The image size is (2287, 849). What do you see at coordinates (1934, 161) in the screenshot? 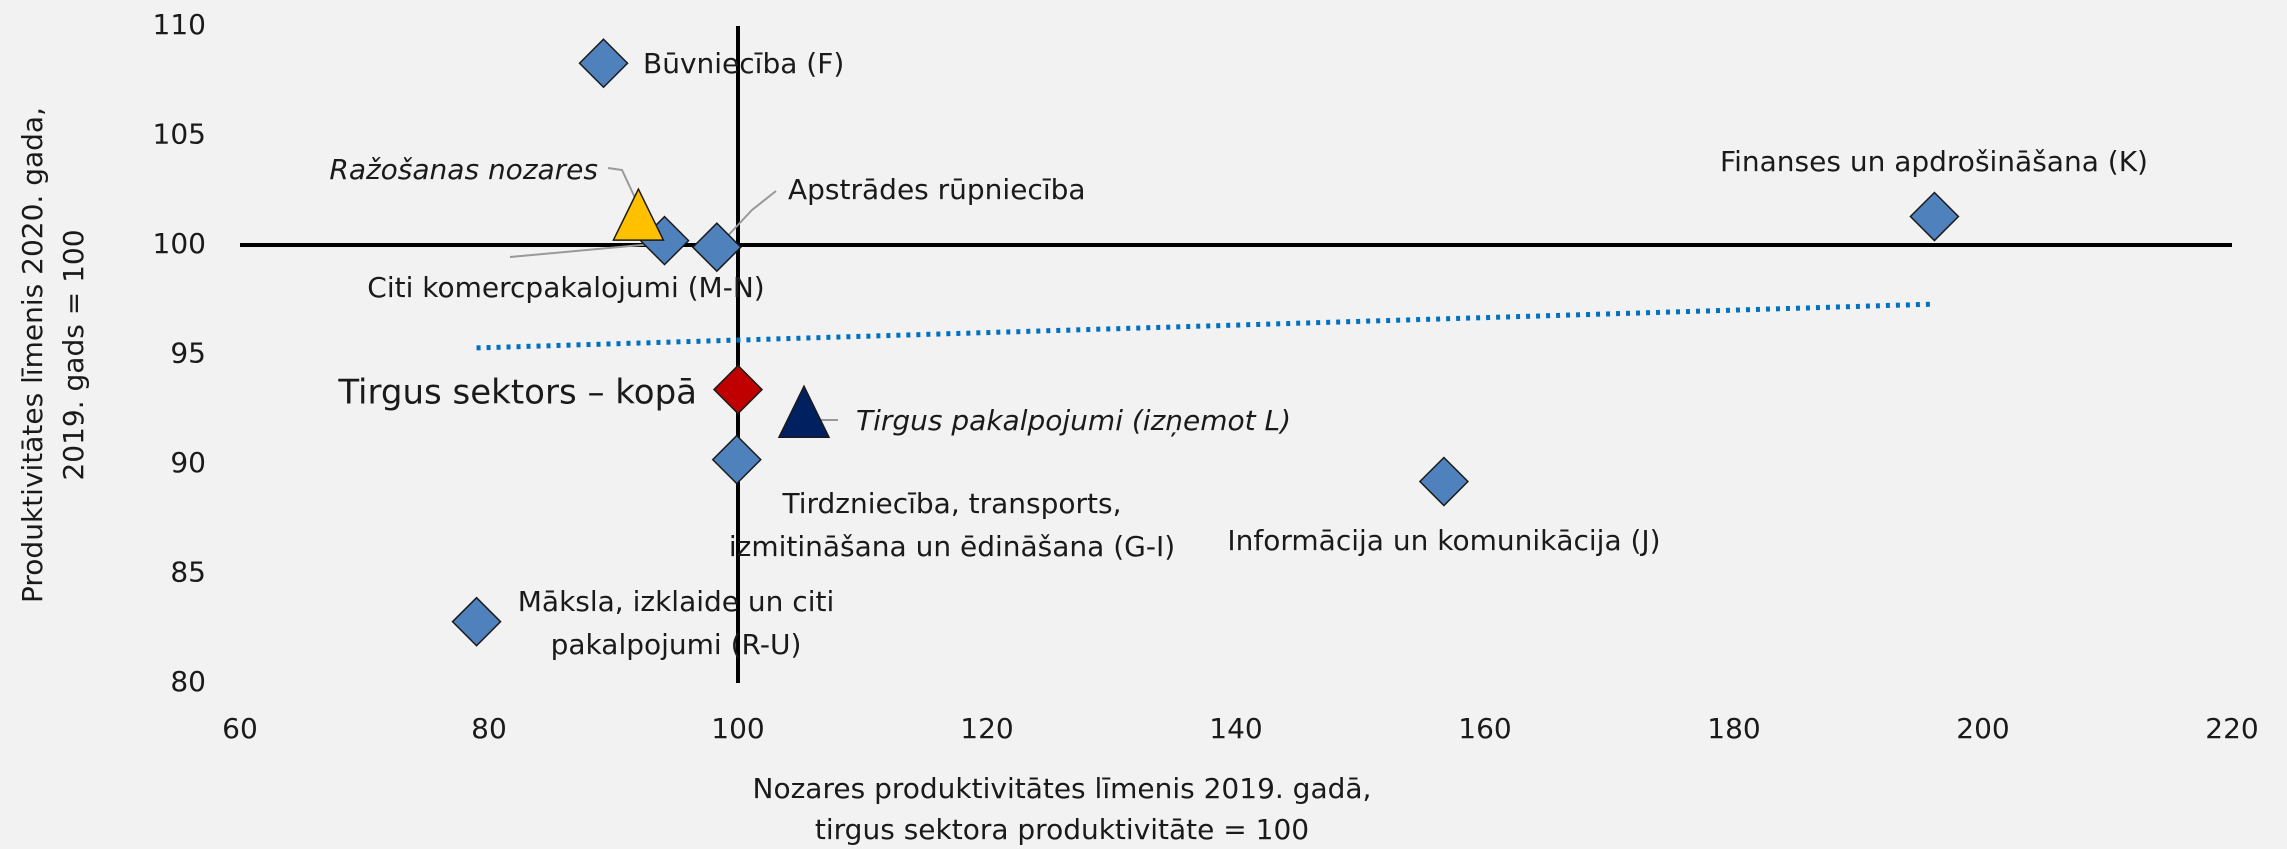
I see `point-label: Finanses un apdrošināšana (K)` at bounding box center [1934, 161].